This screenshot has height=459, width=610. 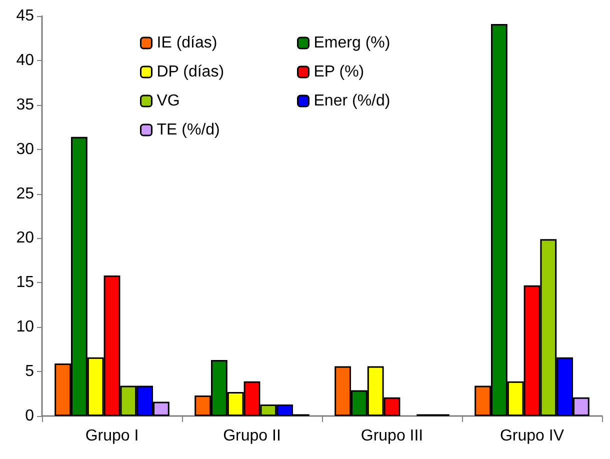 I want to click on legend-label: VG, so click(x=168, y=101).